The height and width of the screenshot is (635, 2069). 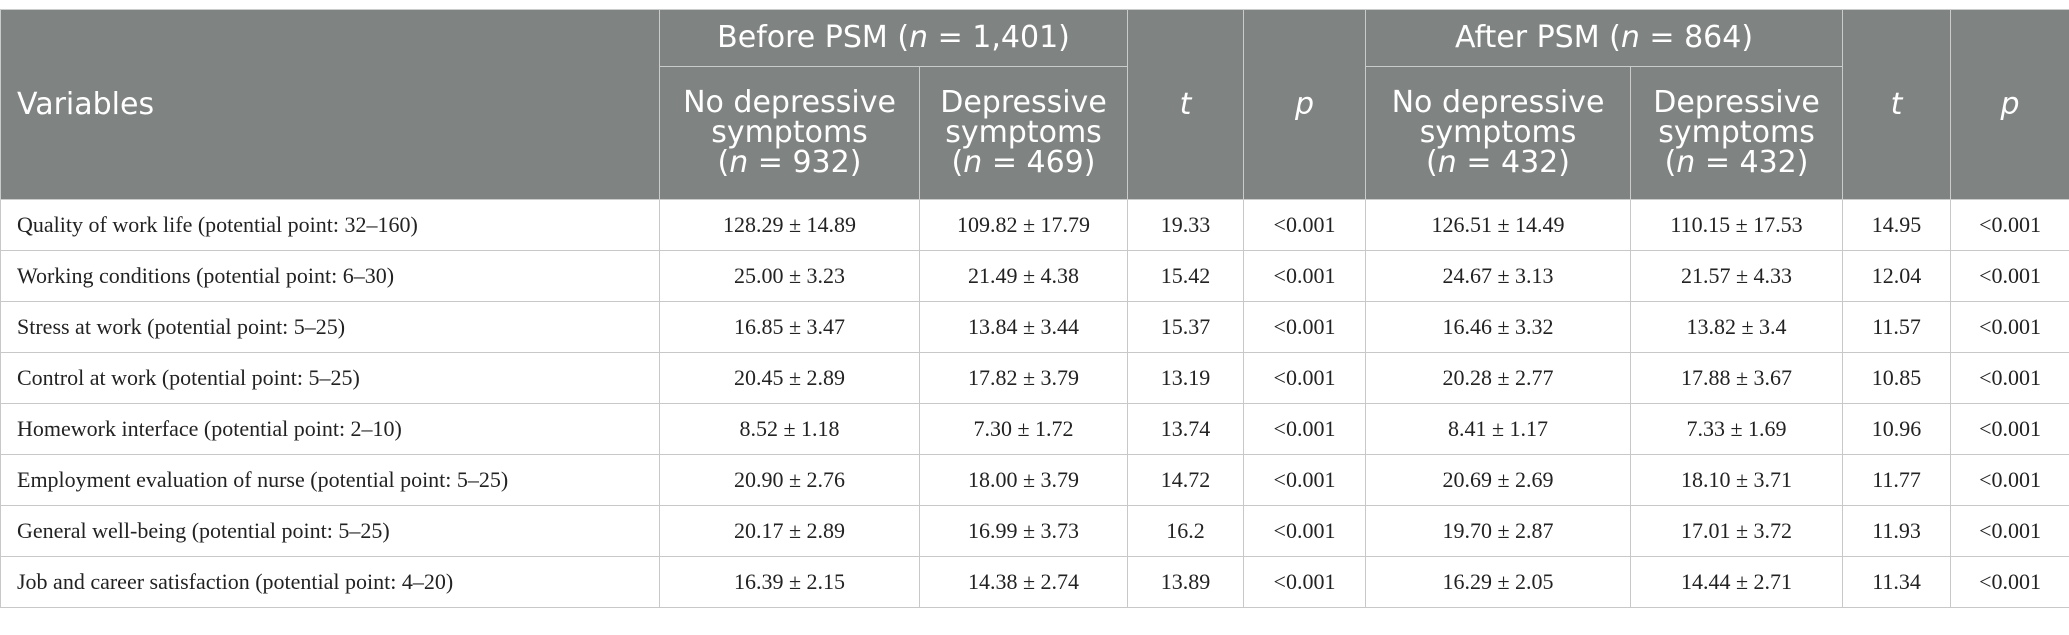 What do you see at coordinates (1737, 225) in the screenshot?
I see `after-depressive-cell: 110.15 ± 17.53` at bounding box center [1737, 225].